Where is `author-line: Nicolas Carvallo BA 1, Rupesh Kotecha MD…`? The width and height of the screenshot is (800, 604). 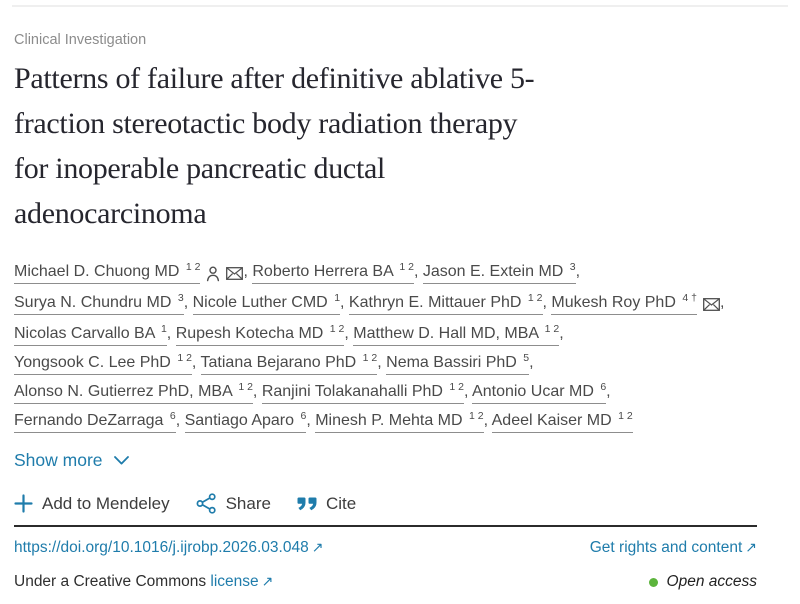 author-line: Nicolas Carvallo BA 1, Rupesh Kotecha MD… is located at coordinates (385, 333).